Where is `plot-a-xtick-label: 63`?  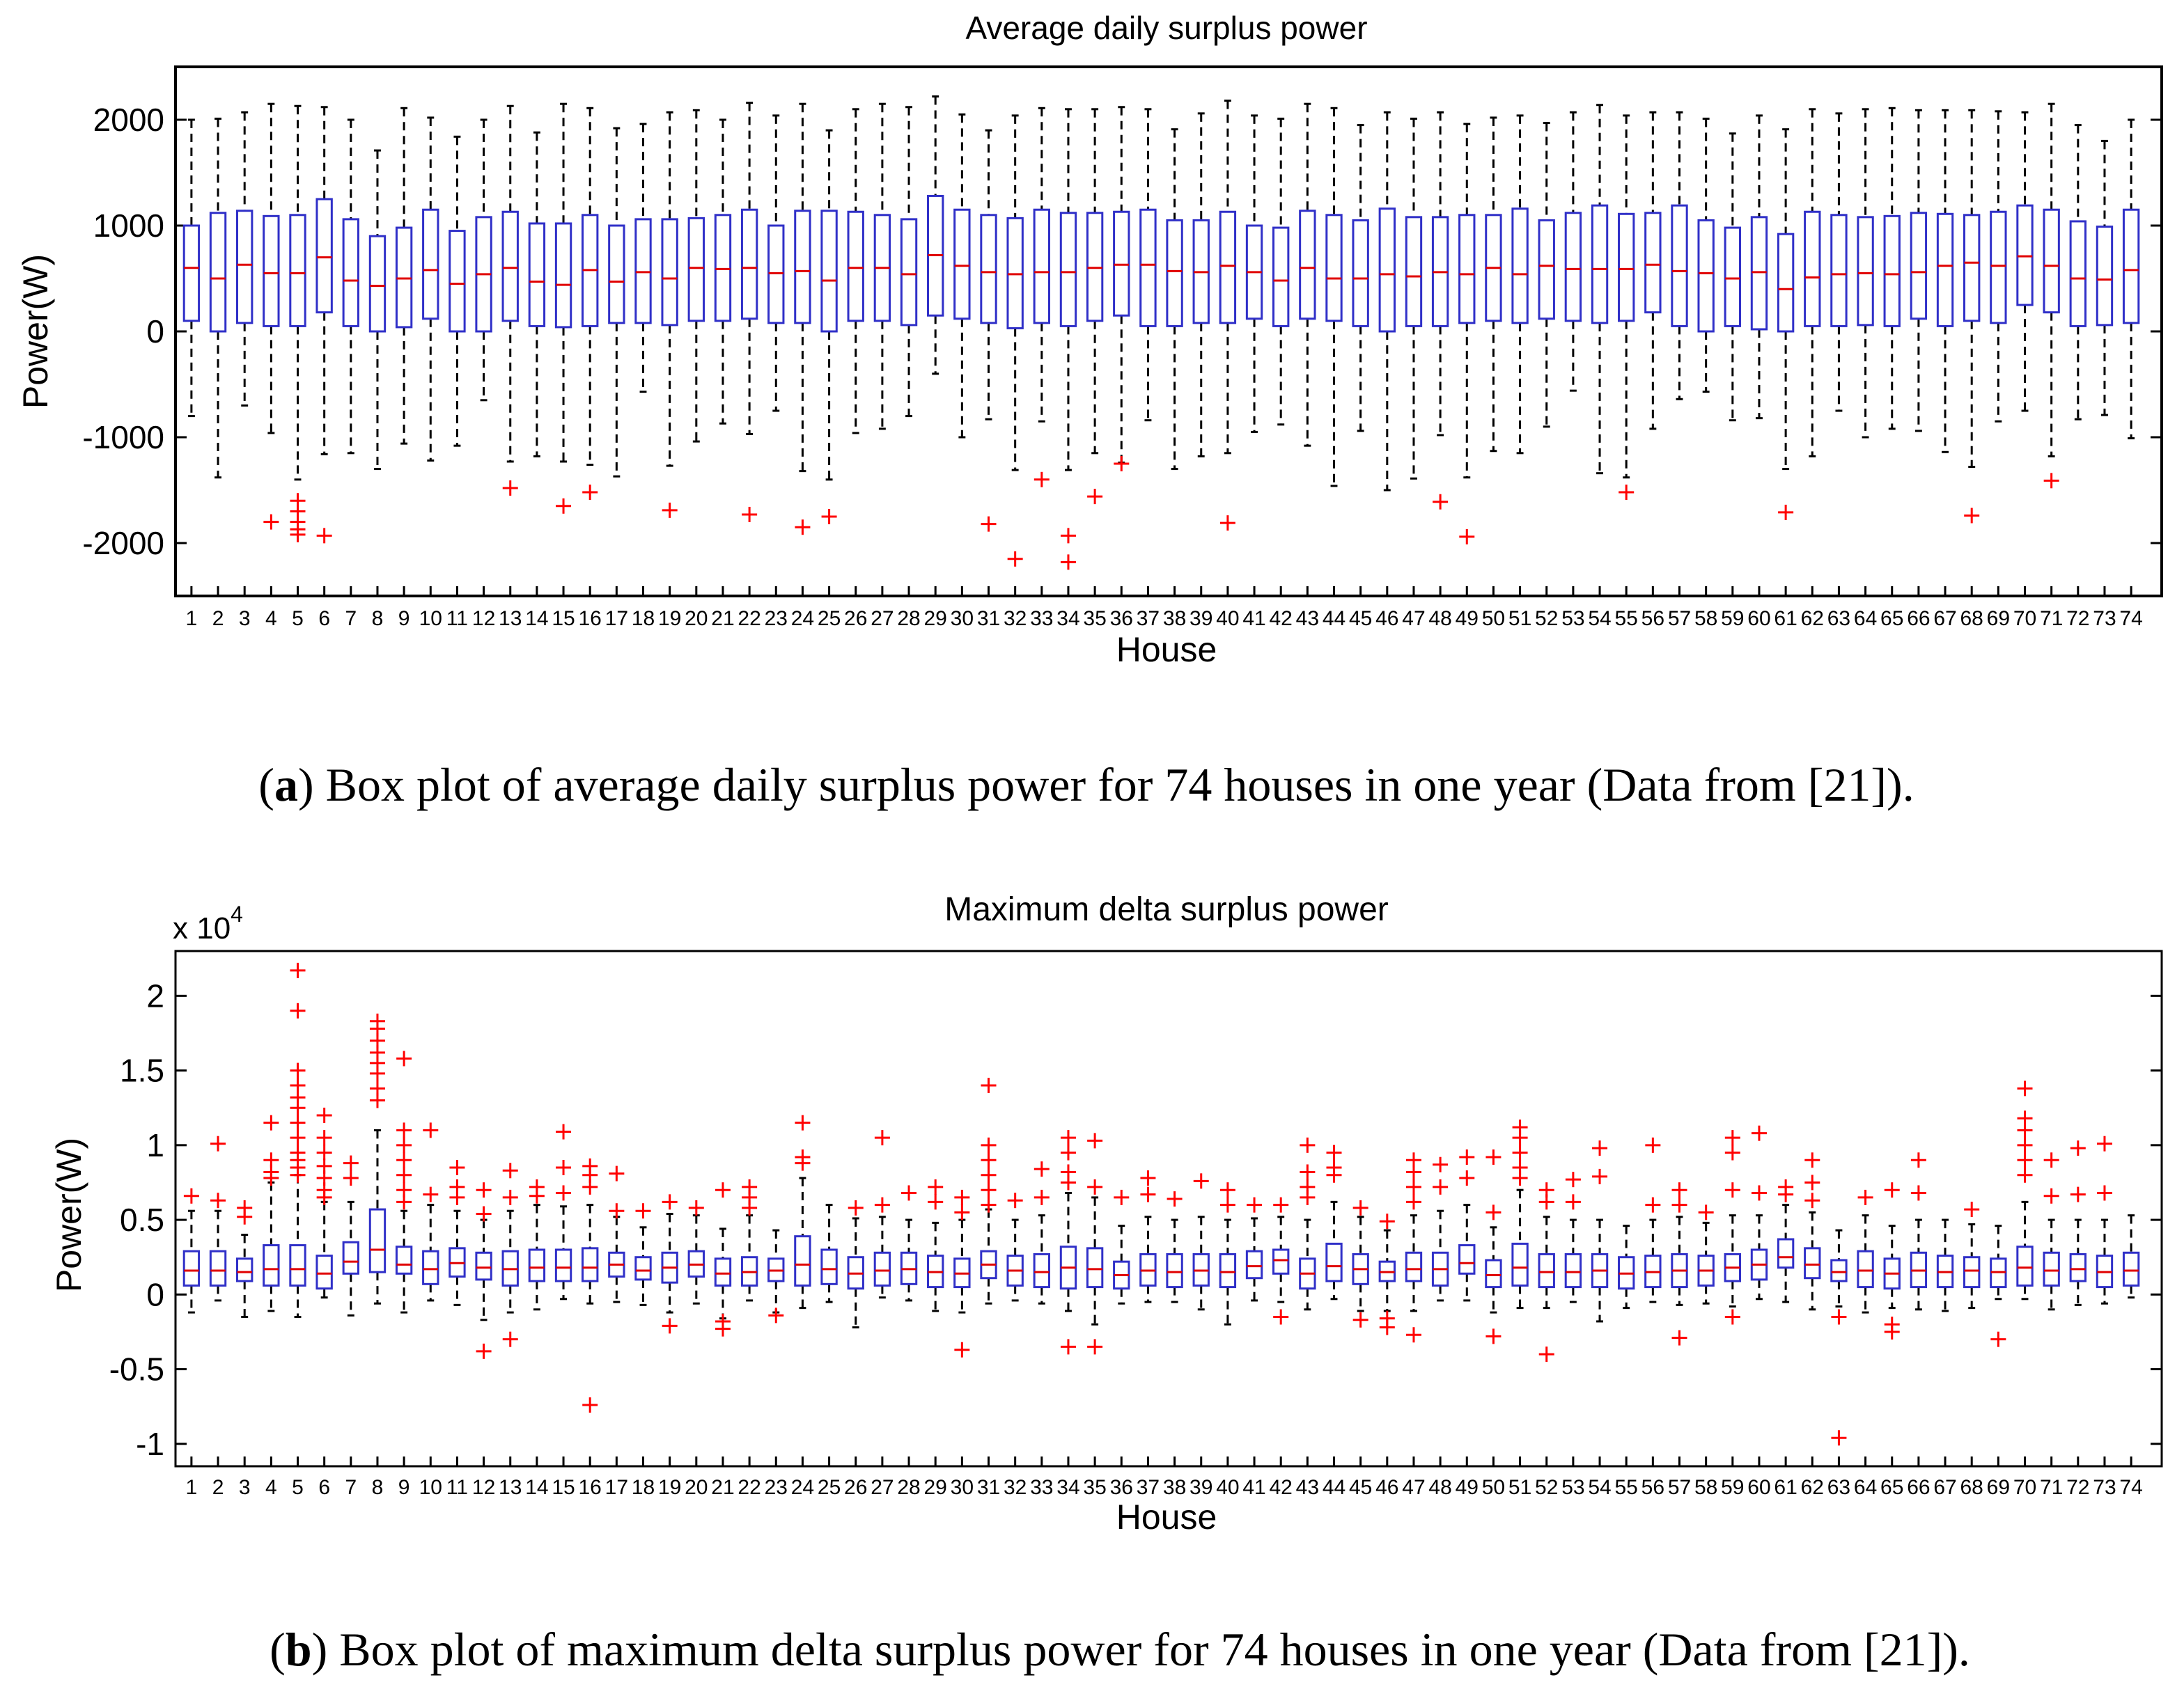 plot-a-xtick-label: 63 is located at coordinates (1838, 618).